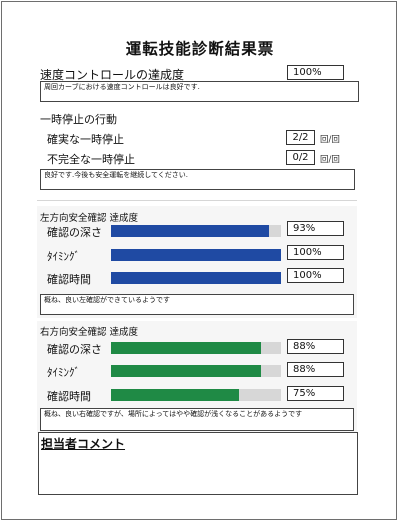  What do you see at coordinates (315, 275) in the screenshot?
I see `left-time-value: 100%` at bounding box center [315, 275].